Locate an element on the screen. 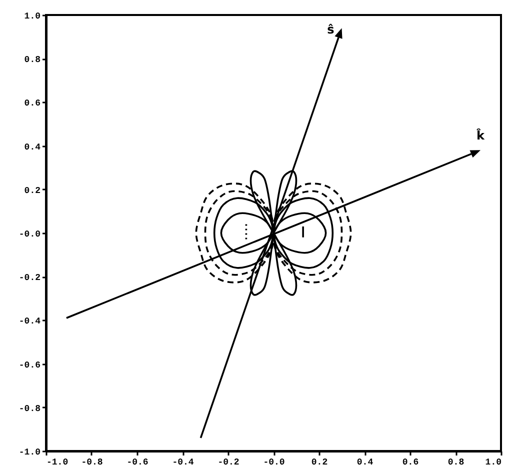 The width and height of the screenshot is (513, 468). annotation: k̂ is located at coordinates (481, 135).